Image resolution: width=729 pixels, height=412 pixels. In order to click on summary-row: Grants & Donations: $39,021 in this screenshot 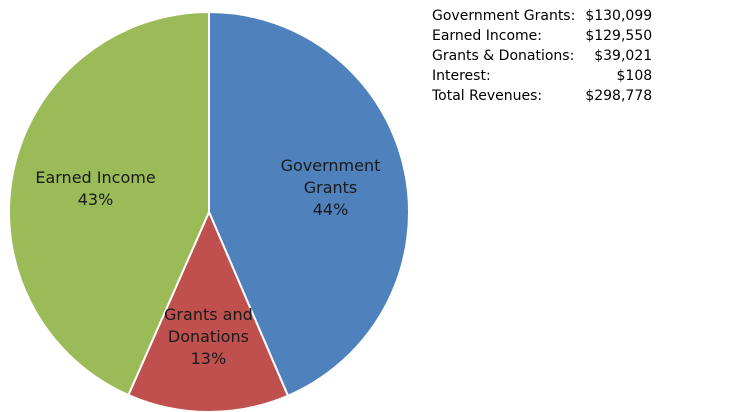, I will do `click(542, 56)`.